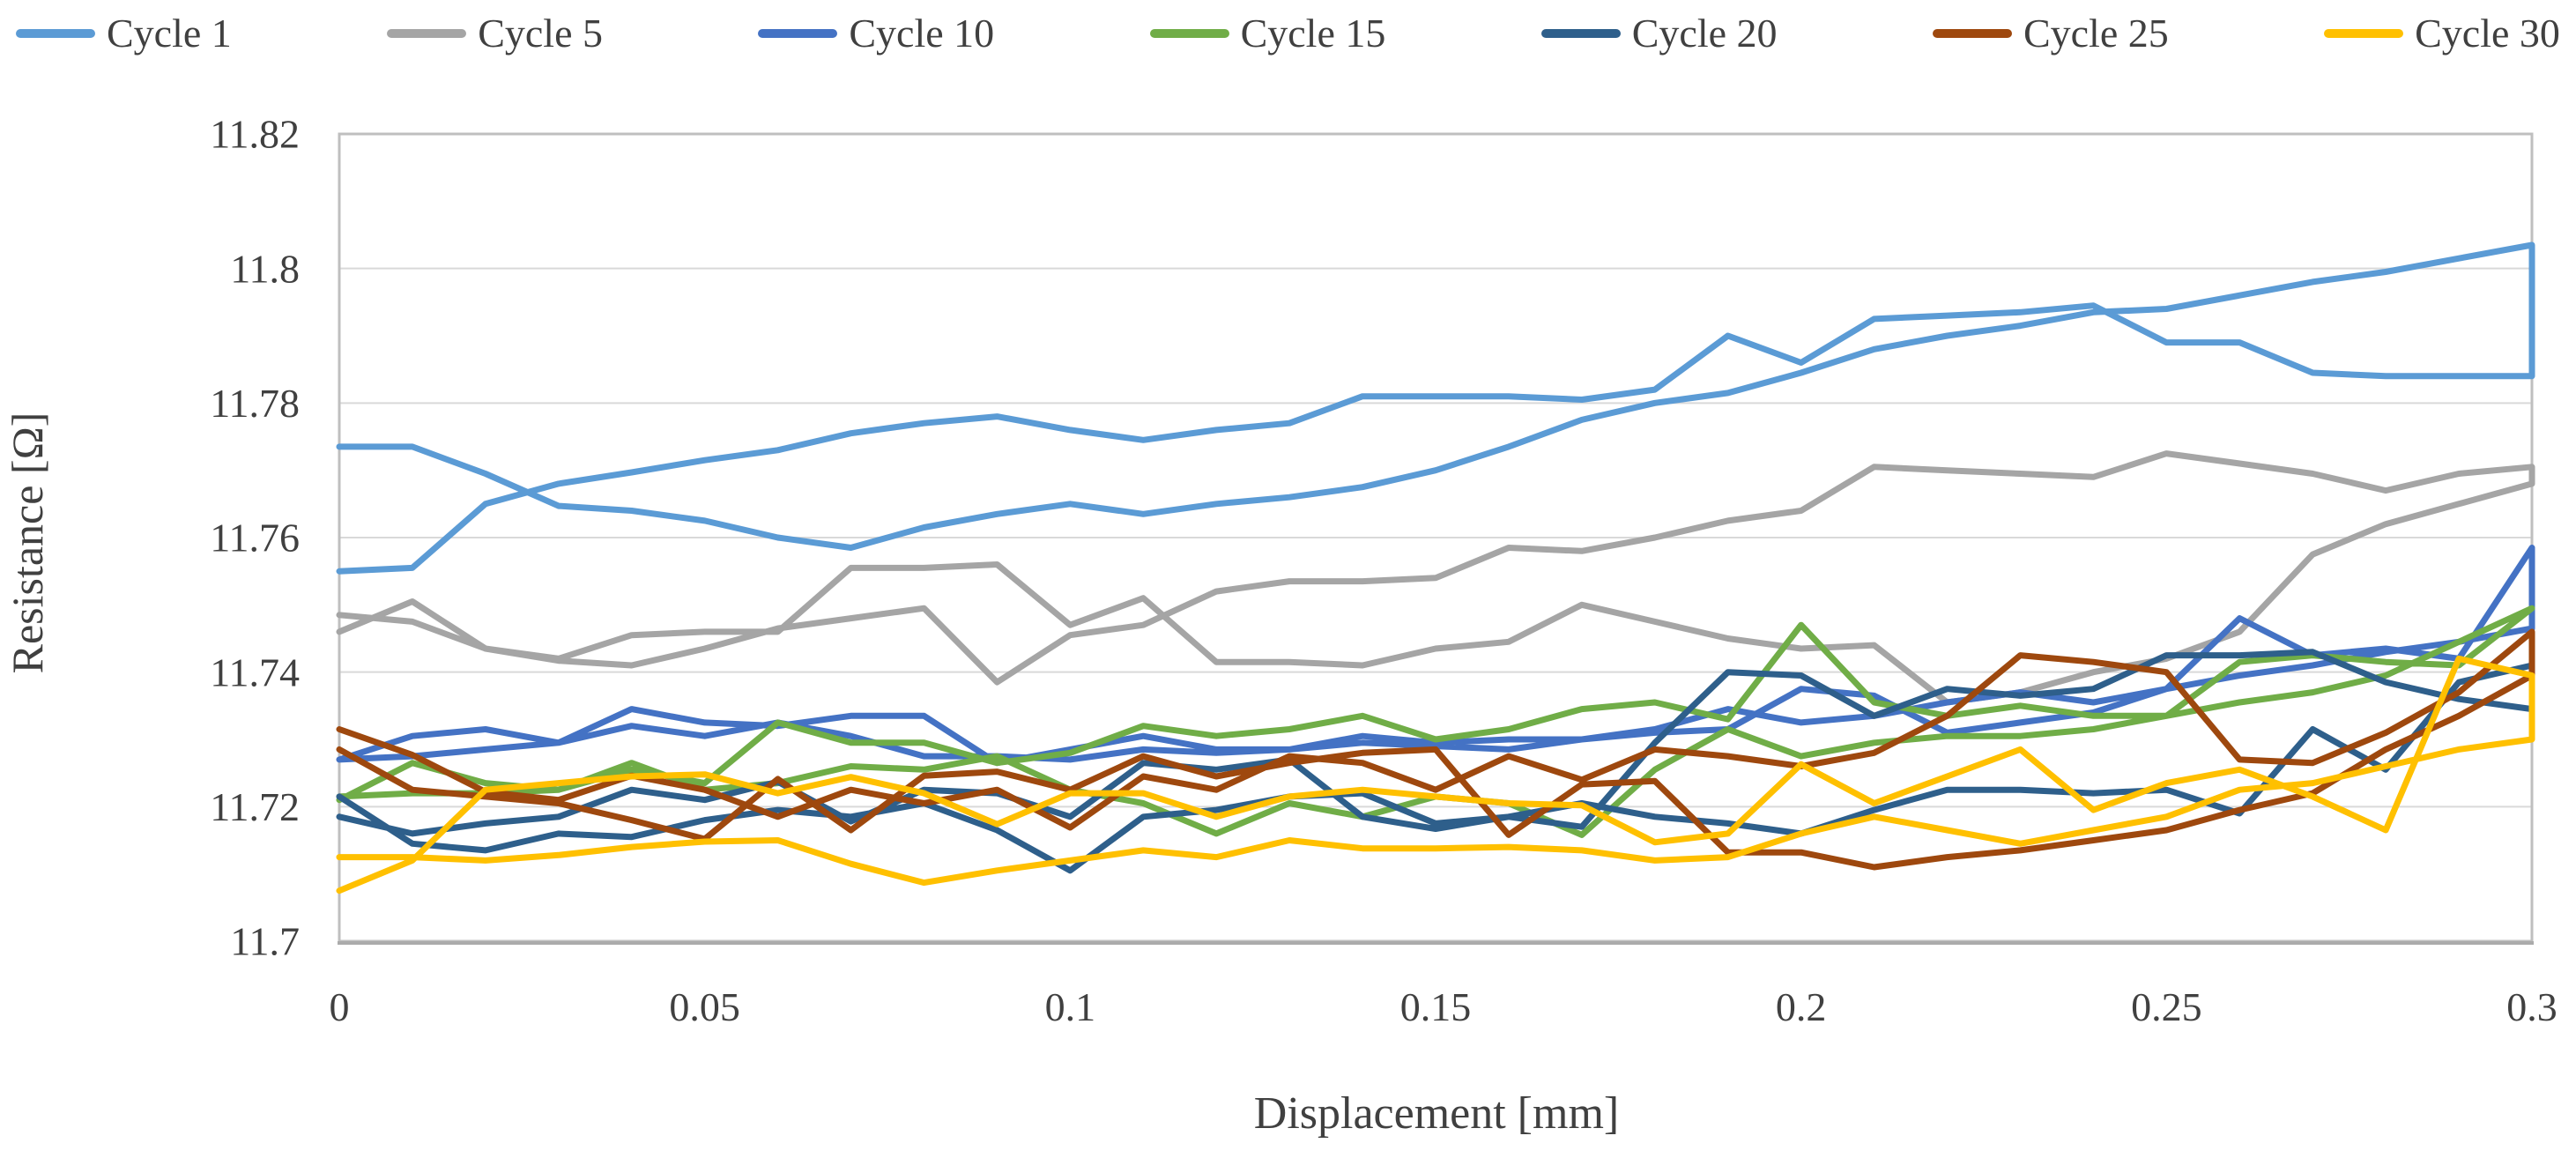 This screenshot has width=2576, height=1158. What do you see at coordinates (255, 134) in the screenshot?
I see `y-tick-label: 11.82` at bounding box center [255, 134].